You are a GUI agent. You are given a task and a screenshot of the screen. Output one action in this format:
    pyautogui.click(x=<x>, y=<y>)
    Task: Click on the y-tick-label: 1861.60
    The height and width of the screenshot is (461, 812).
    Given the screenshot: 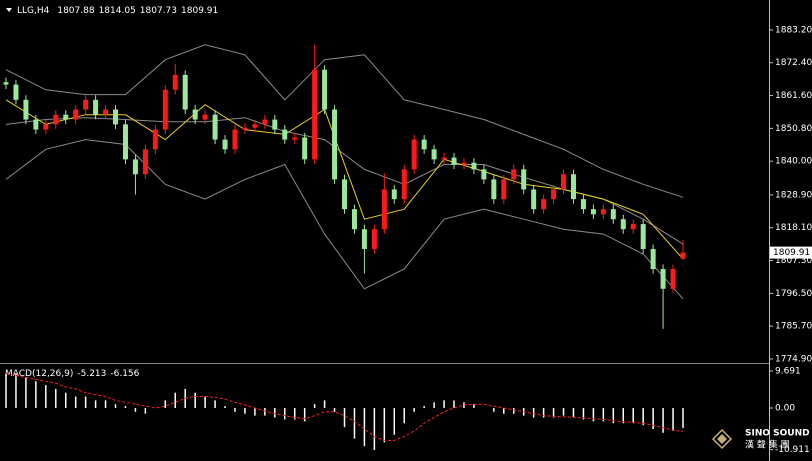 What is the action you would take?
    pyautogui.click(x=793, y=96)
    